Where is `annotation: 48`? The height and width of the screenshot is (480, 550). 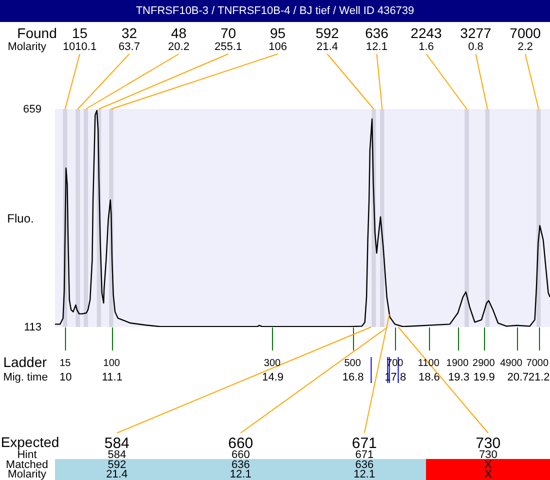
annotation: 48 is located at coordinates (178, 33).